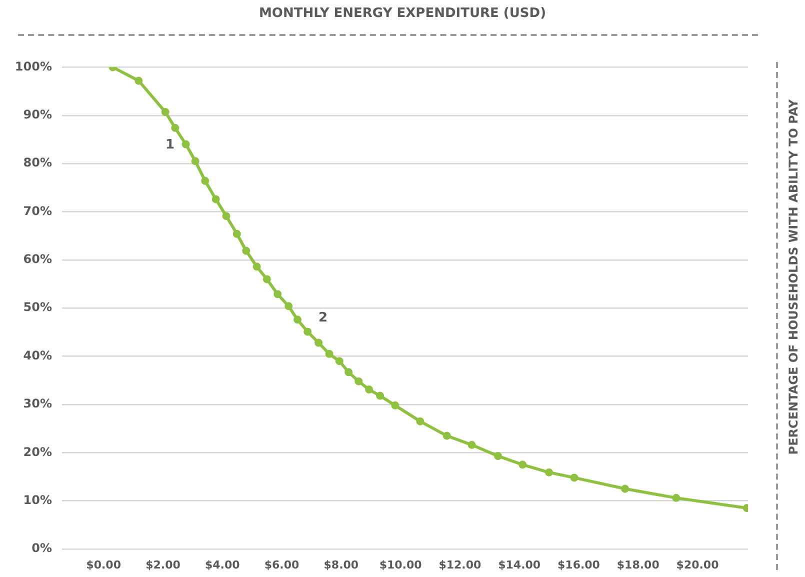  Describe the element at coordinates (282, 565) in the screenshot. I see `x-tick-label: $6.00` at that location.